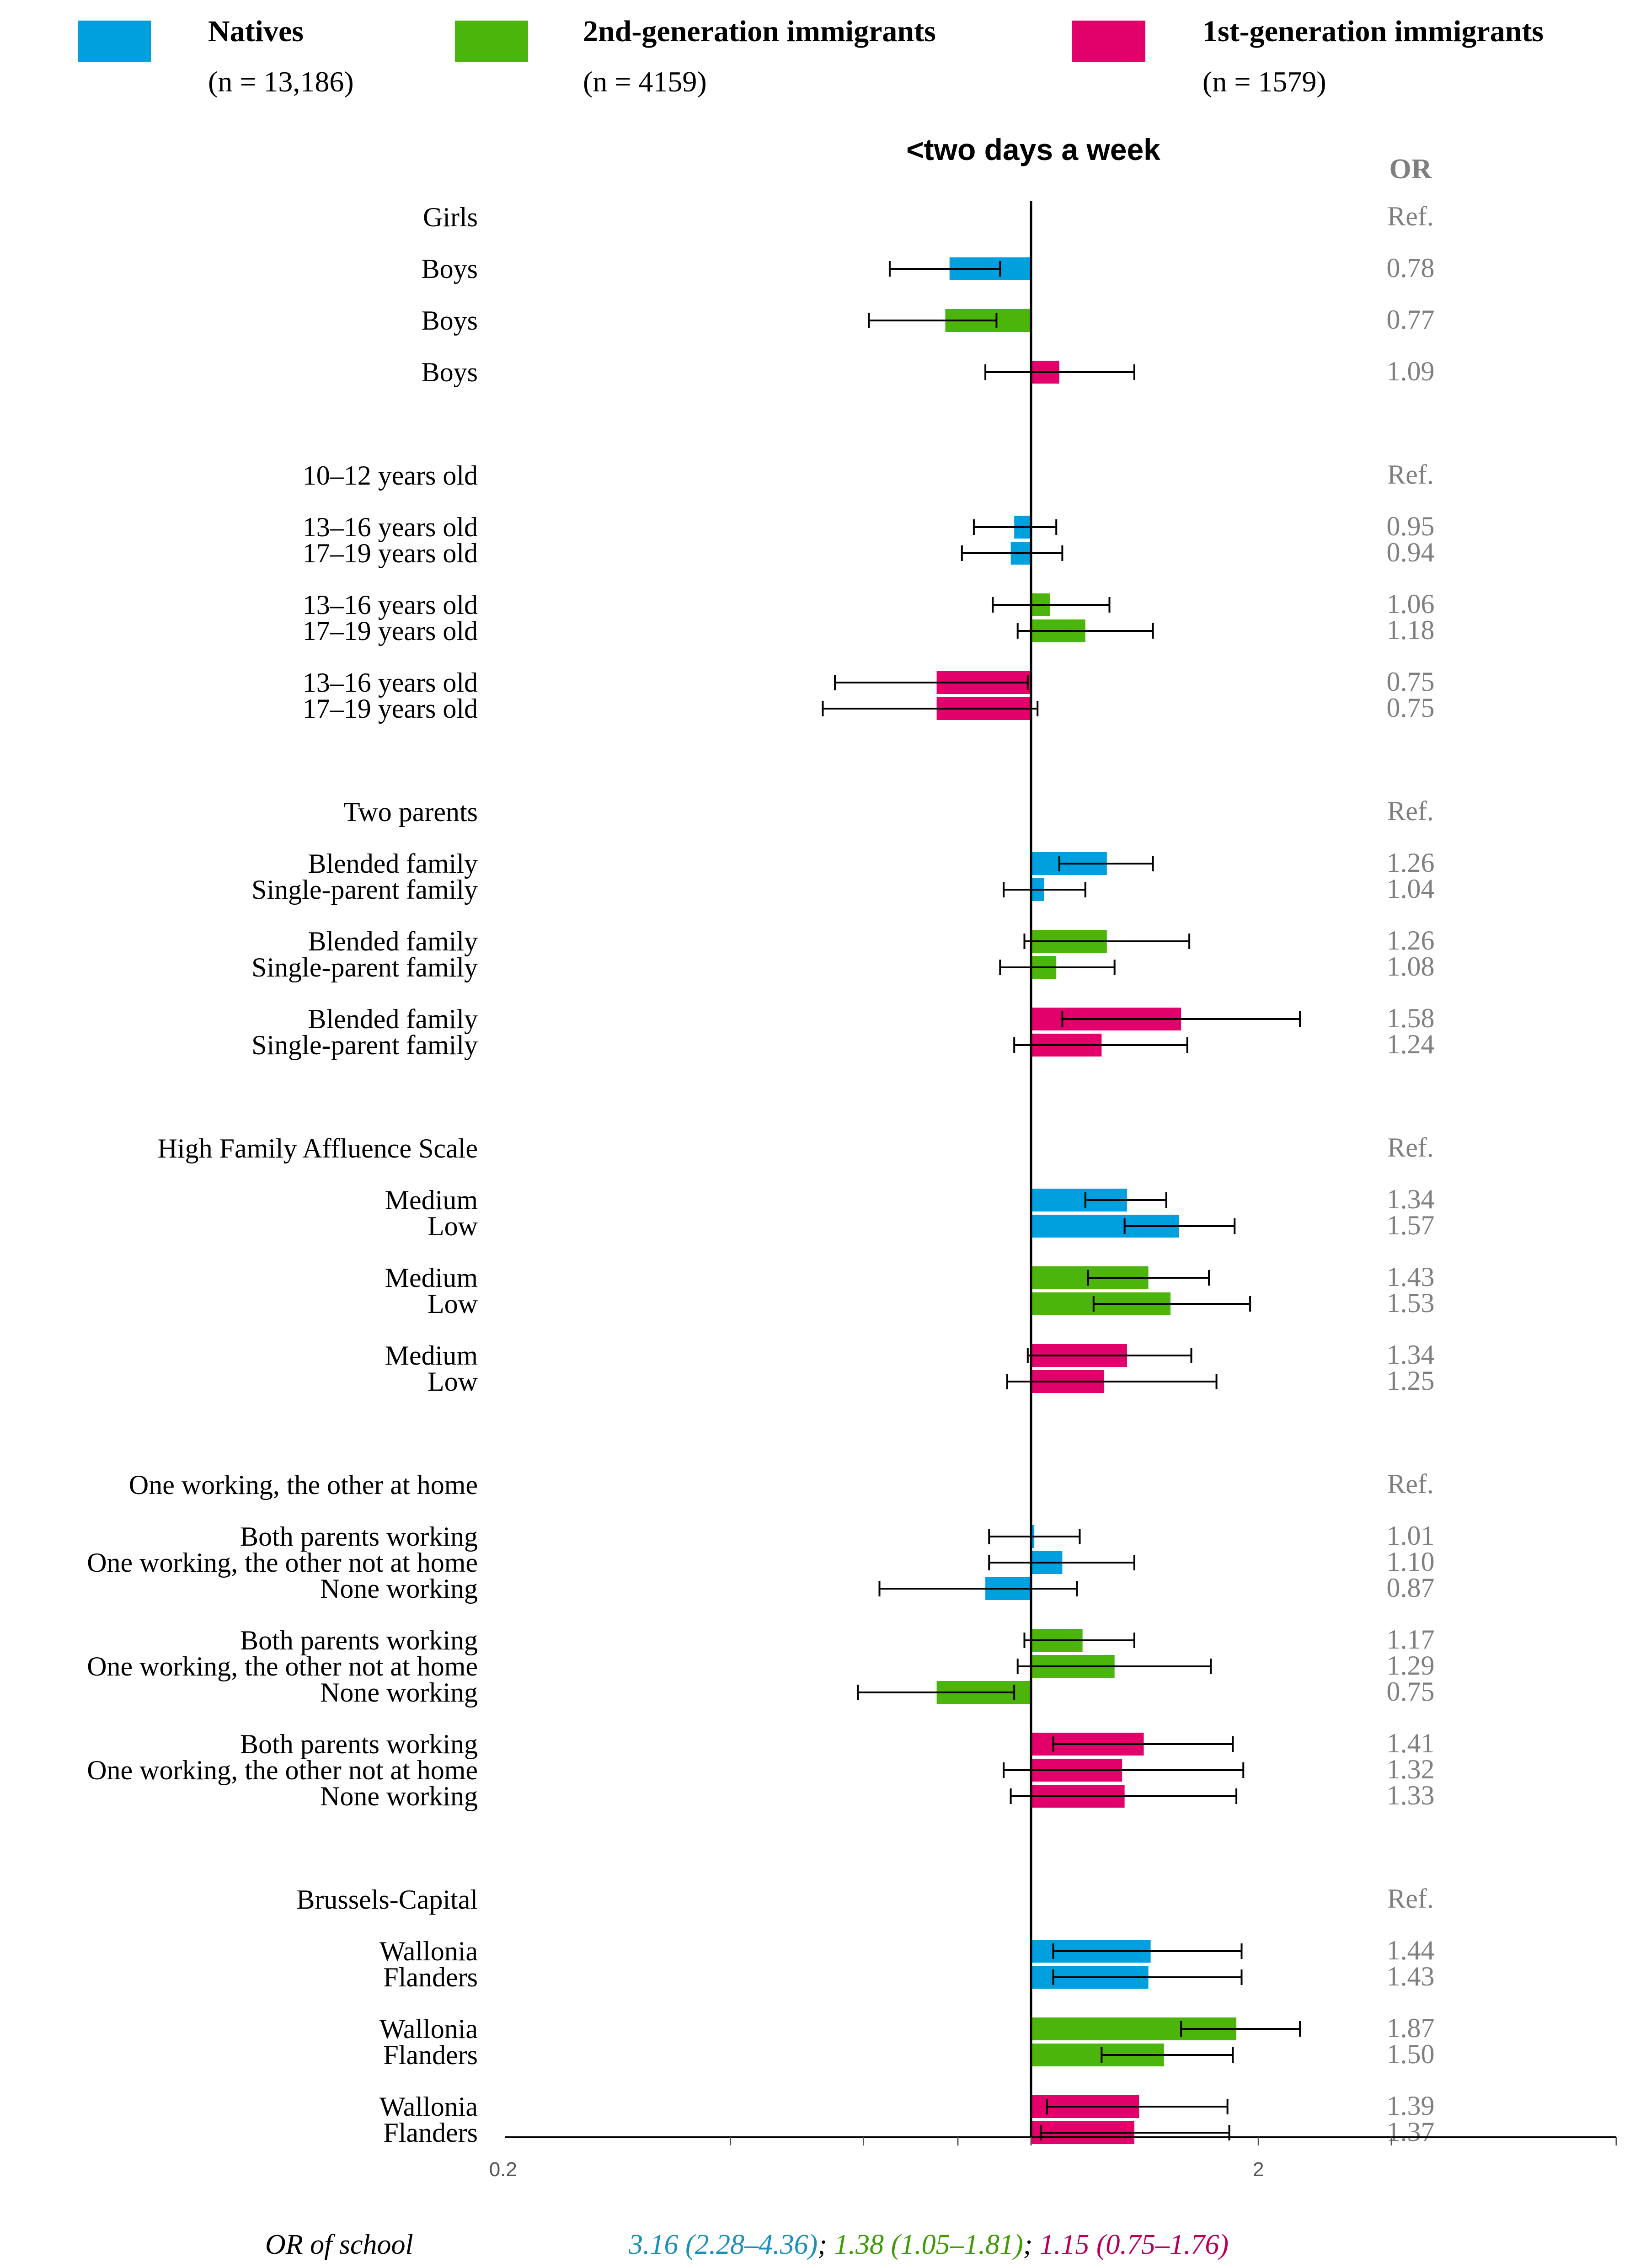  Describe the element at coordinates (387, 1899) in the screenshot. I see `row-label: Brussels-Capital` at that location.